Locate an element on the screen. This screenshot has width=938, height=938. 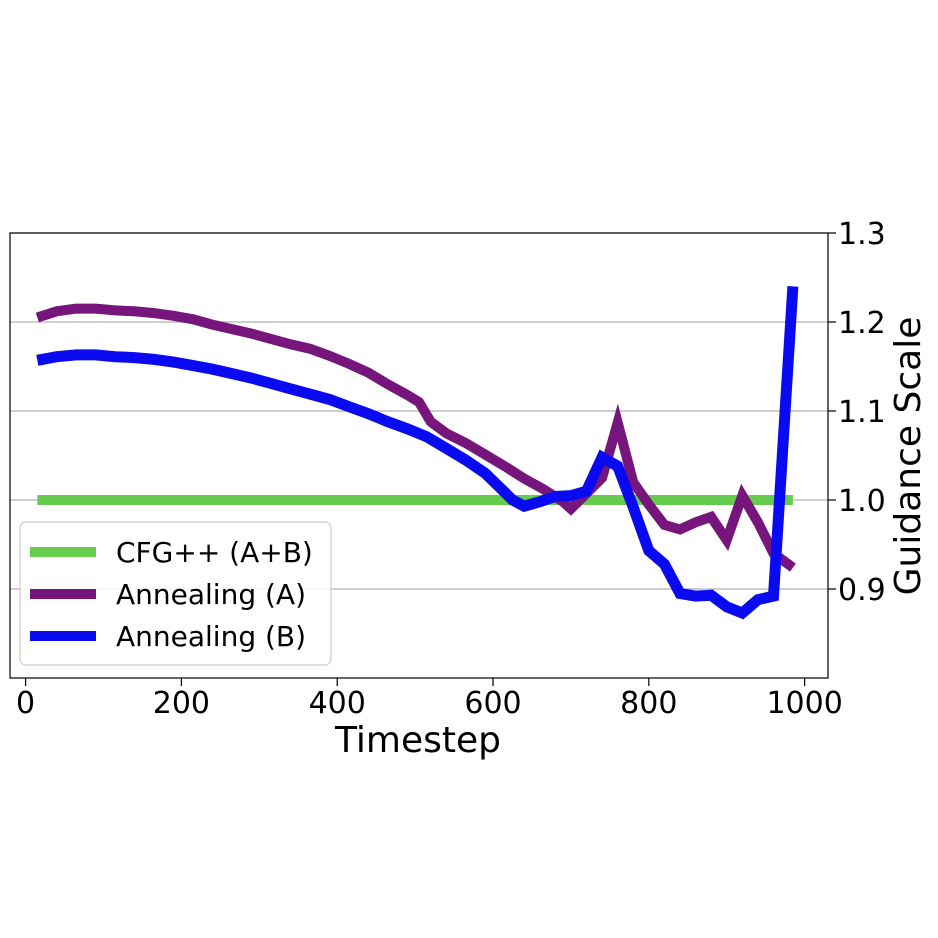
x-tick-label-2: 400 is located at coordinates (337, 703).